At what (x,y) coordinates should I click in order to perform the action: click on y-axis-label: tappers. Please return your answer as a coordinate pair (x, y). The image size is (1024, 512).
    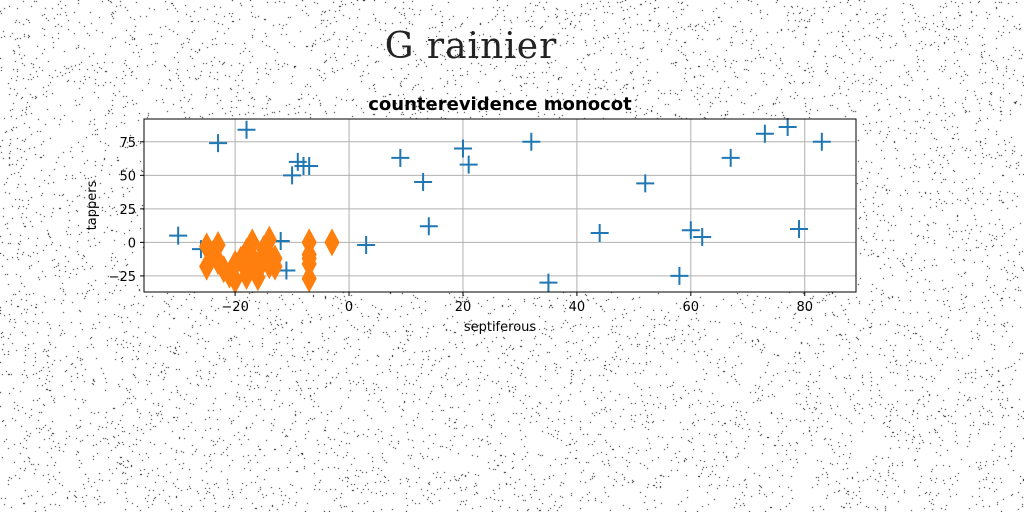
    Looking at the image, I should click on (92, 205).